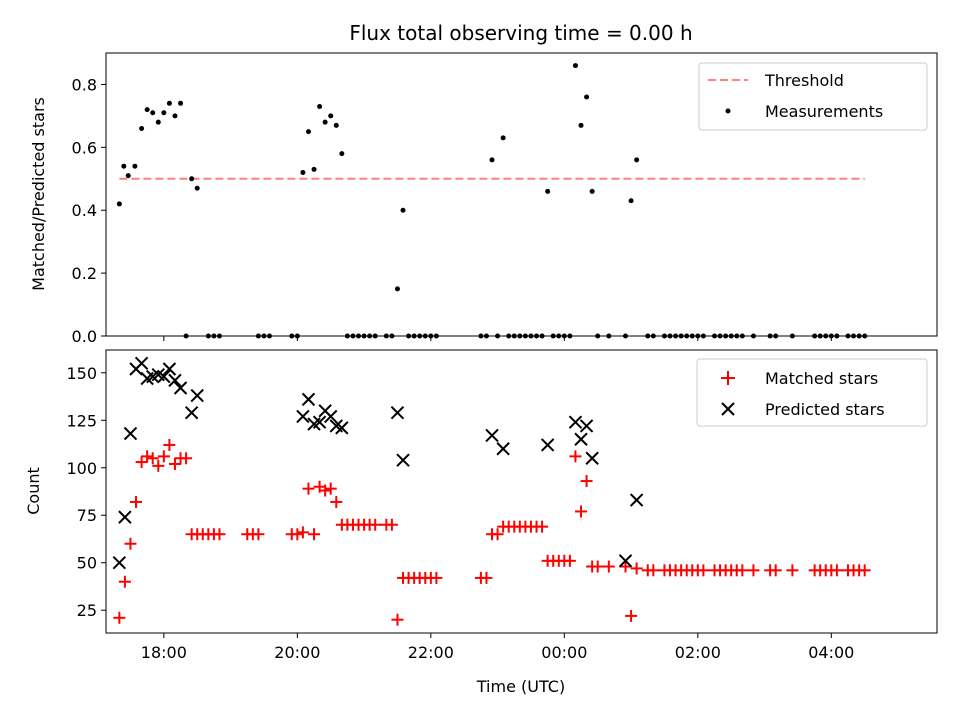 The image size is (960, 720). I want to click on top-y-axis-label: Matched/Predicted stars, so click(38, 194).